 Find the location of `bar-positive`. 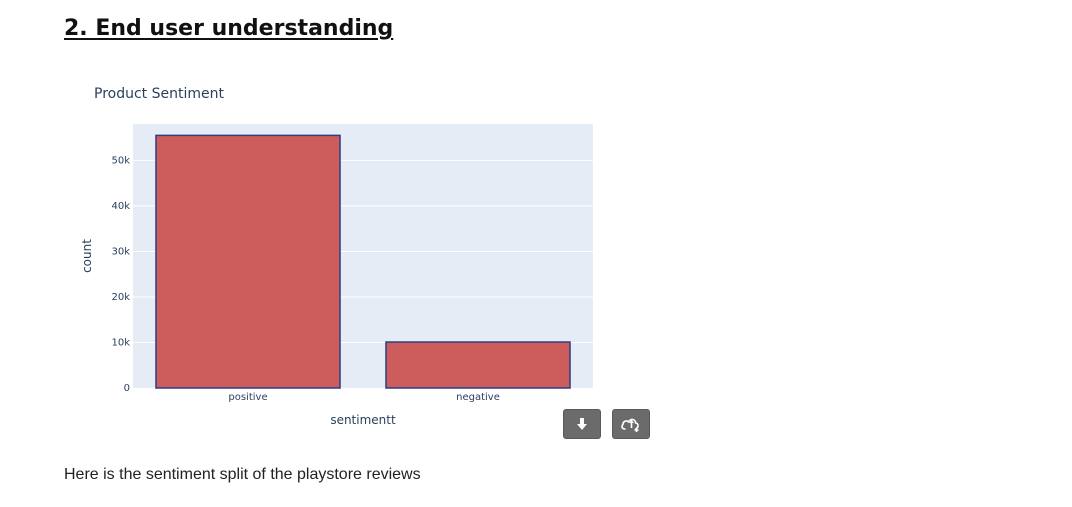

bar-positive is located at coordinates (248, 261).